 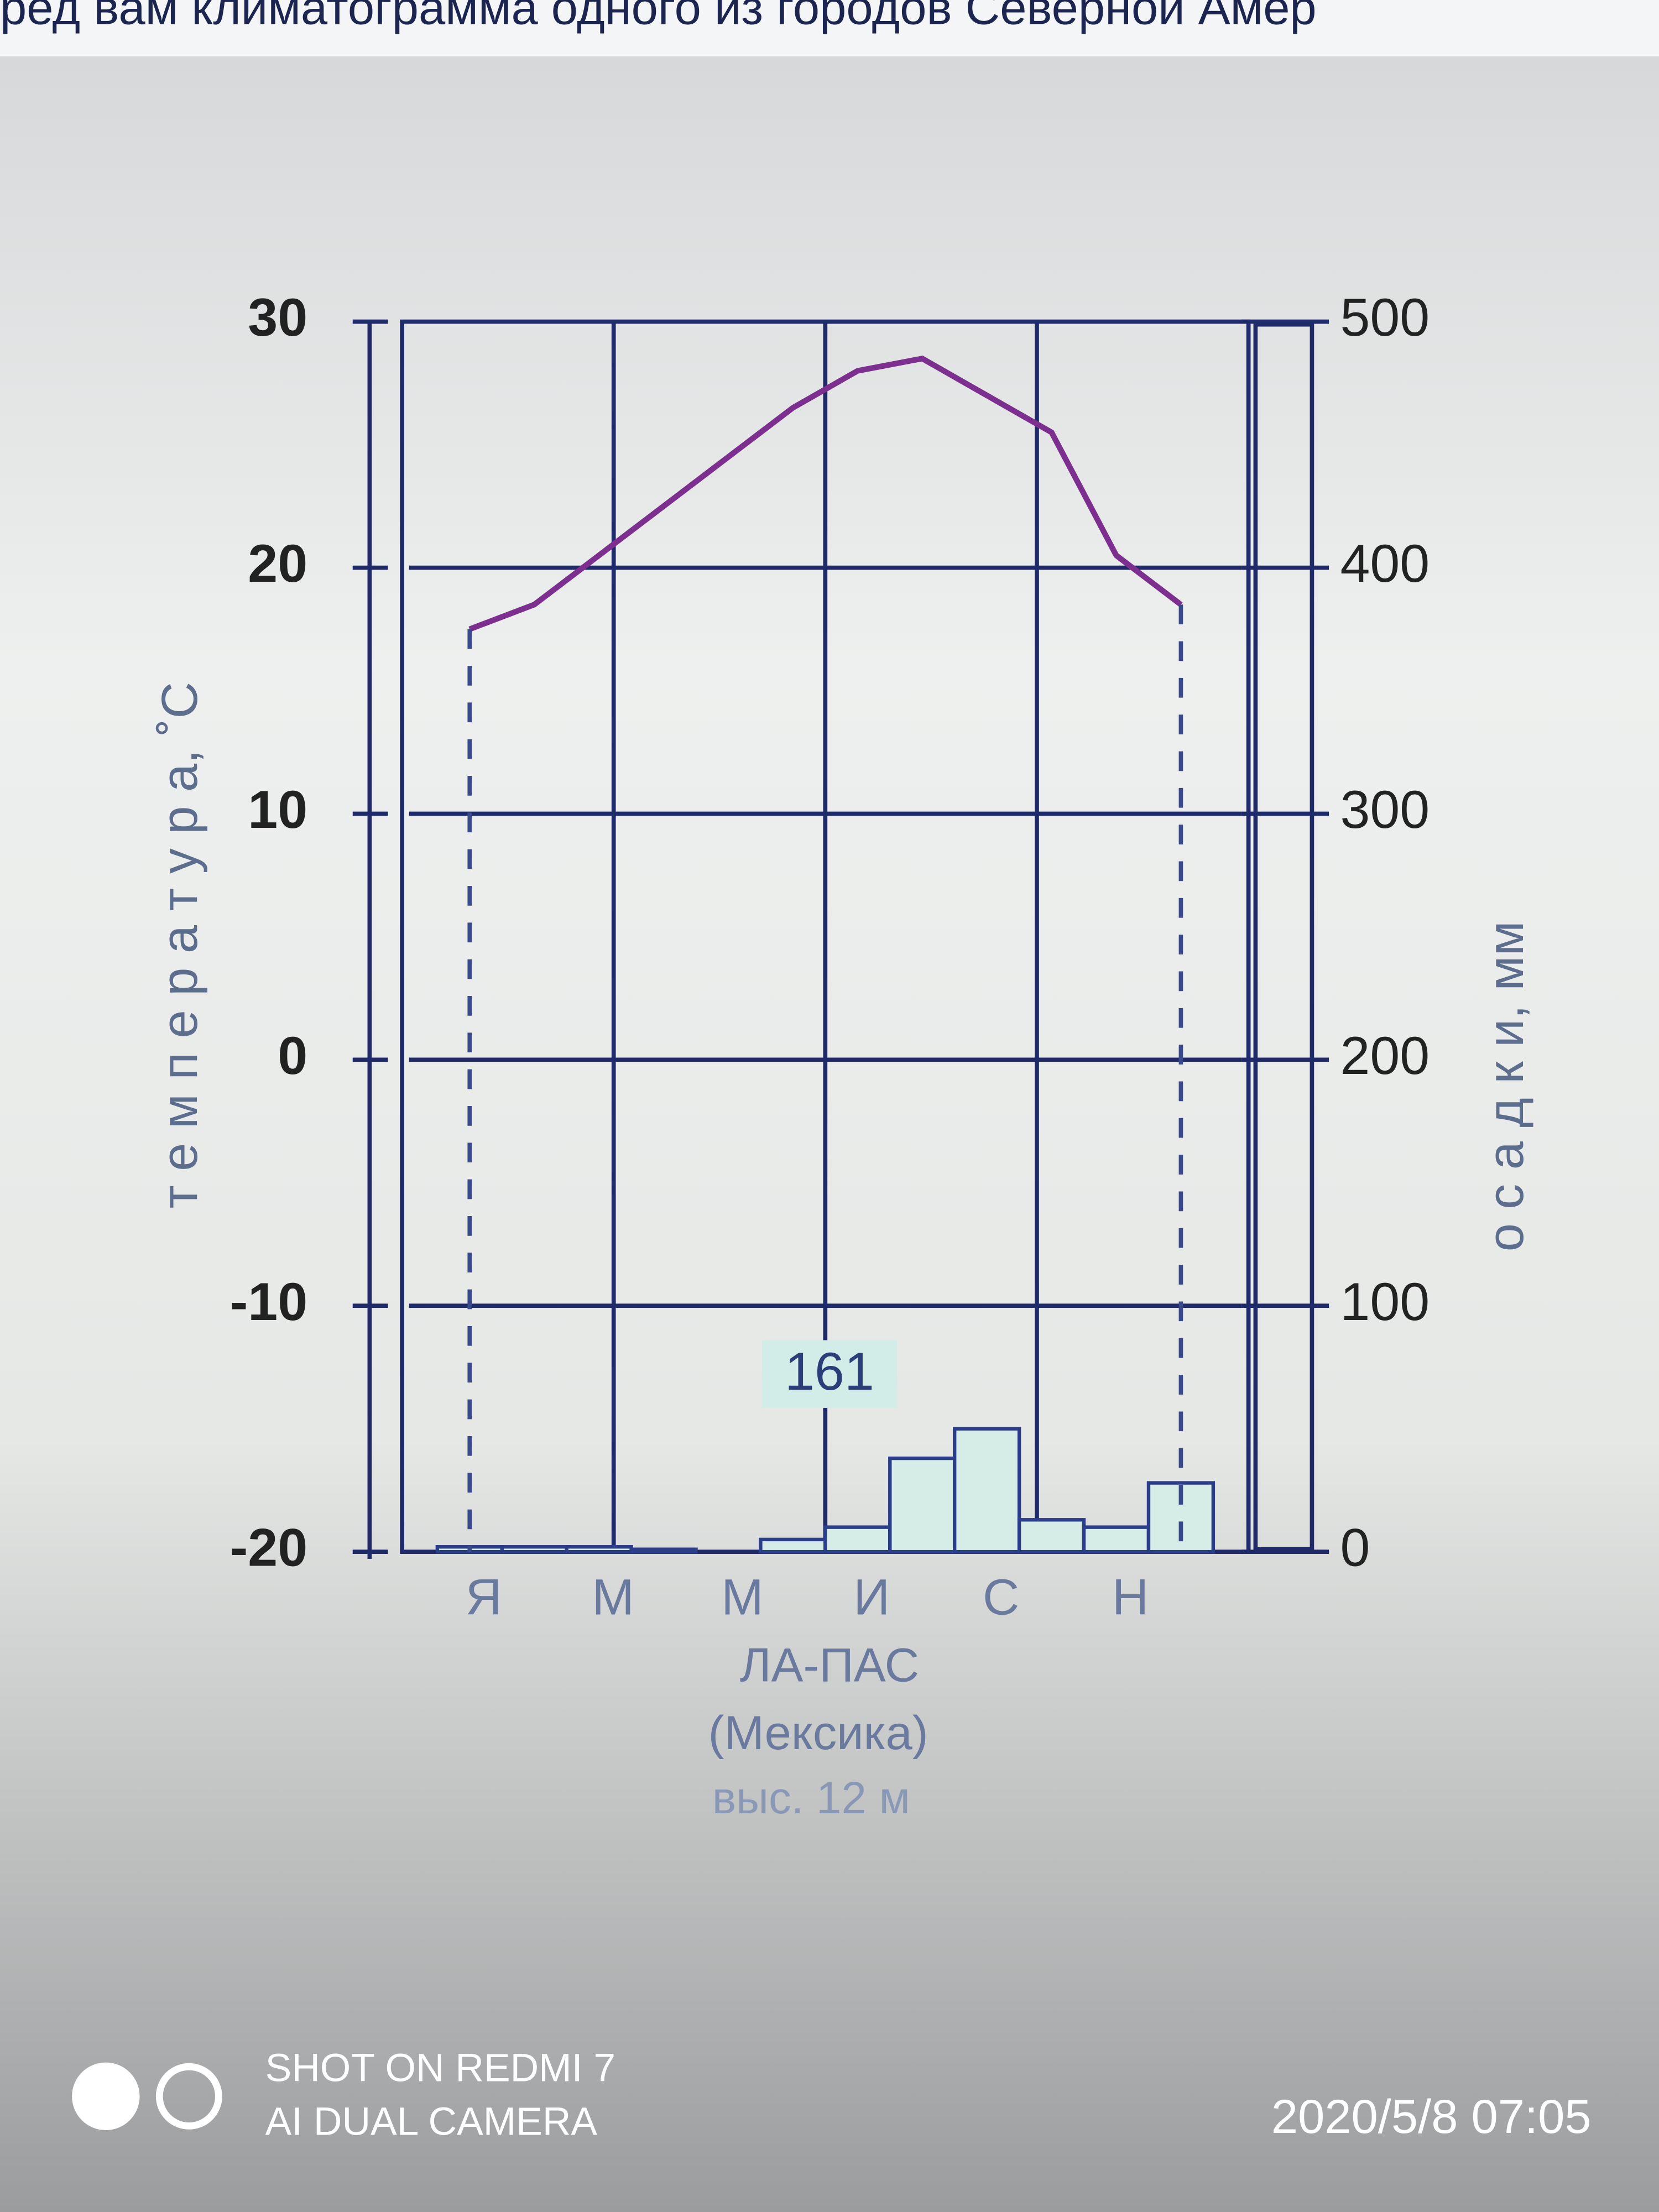 What do you see at coordinates (1385, 1301) in the screenshot?
I see `y2-tick-label: 100` at bounding box center [1385, 1301].